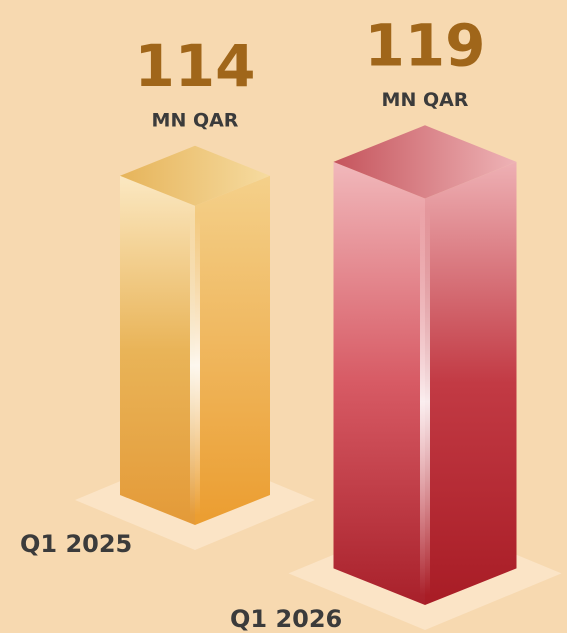  What do you see at coordinates (76, 544) in the screenshot?
I see `category-label: Q1 2025` at bounding box center [76, 544].